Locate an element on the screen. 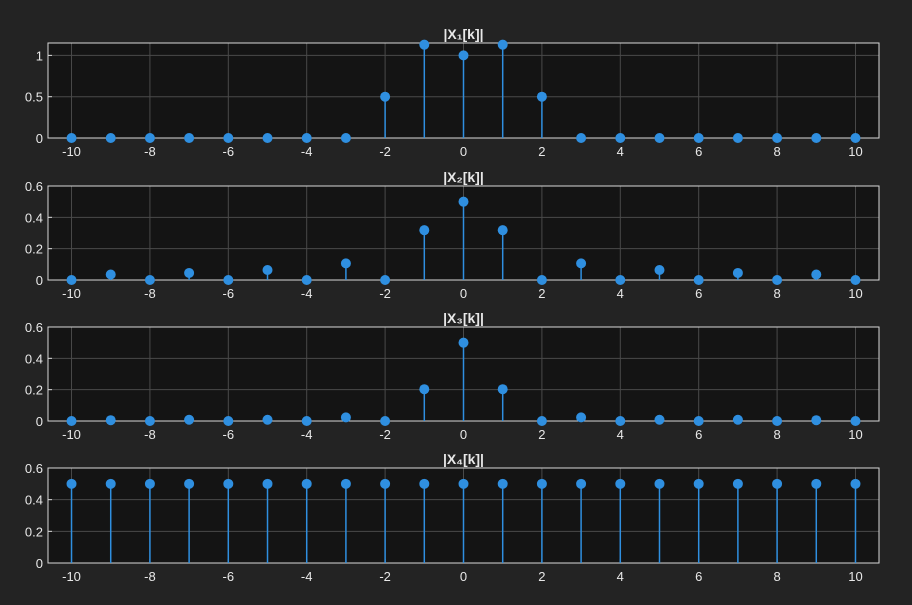 The width and height of the screenshot is (912, 605). subplot-x4-ytick-label: 0.6 is located at coordinates (34, 468).